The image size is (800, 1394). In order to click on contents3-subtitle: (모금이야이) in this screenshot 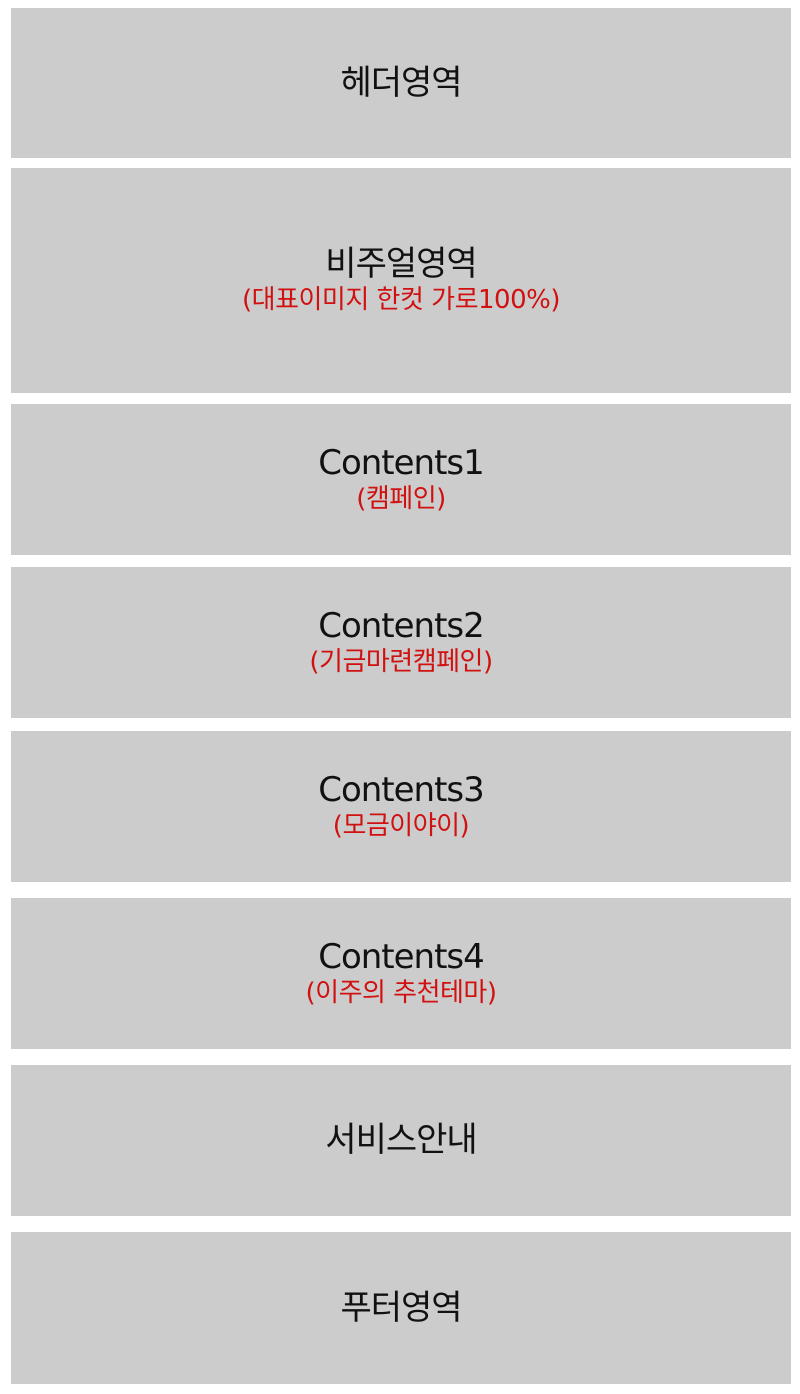, I will do `click(401, 825)`.